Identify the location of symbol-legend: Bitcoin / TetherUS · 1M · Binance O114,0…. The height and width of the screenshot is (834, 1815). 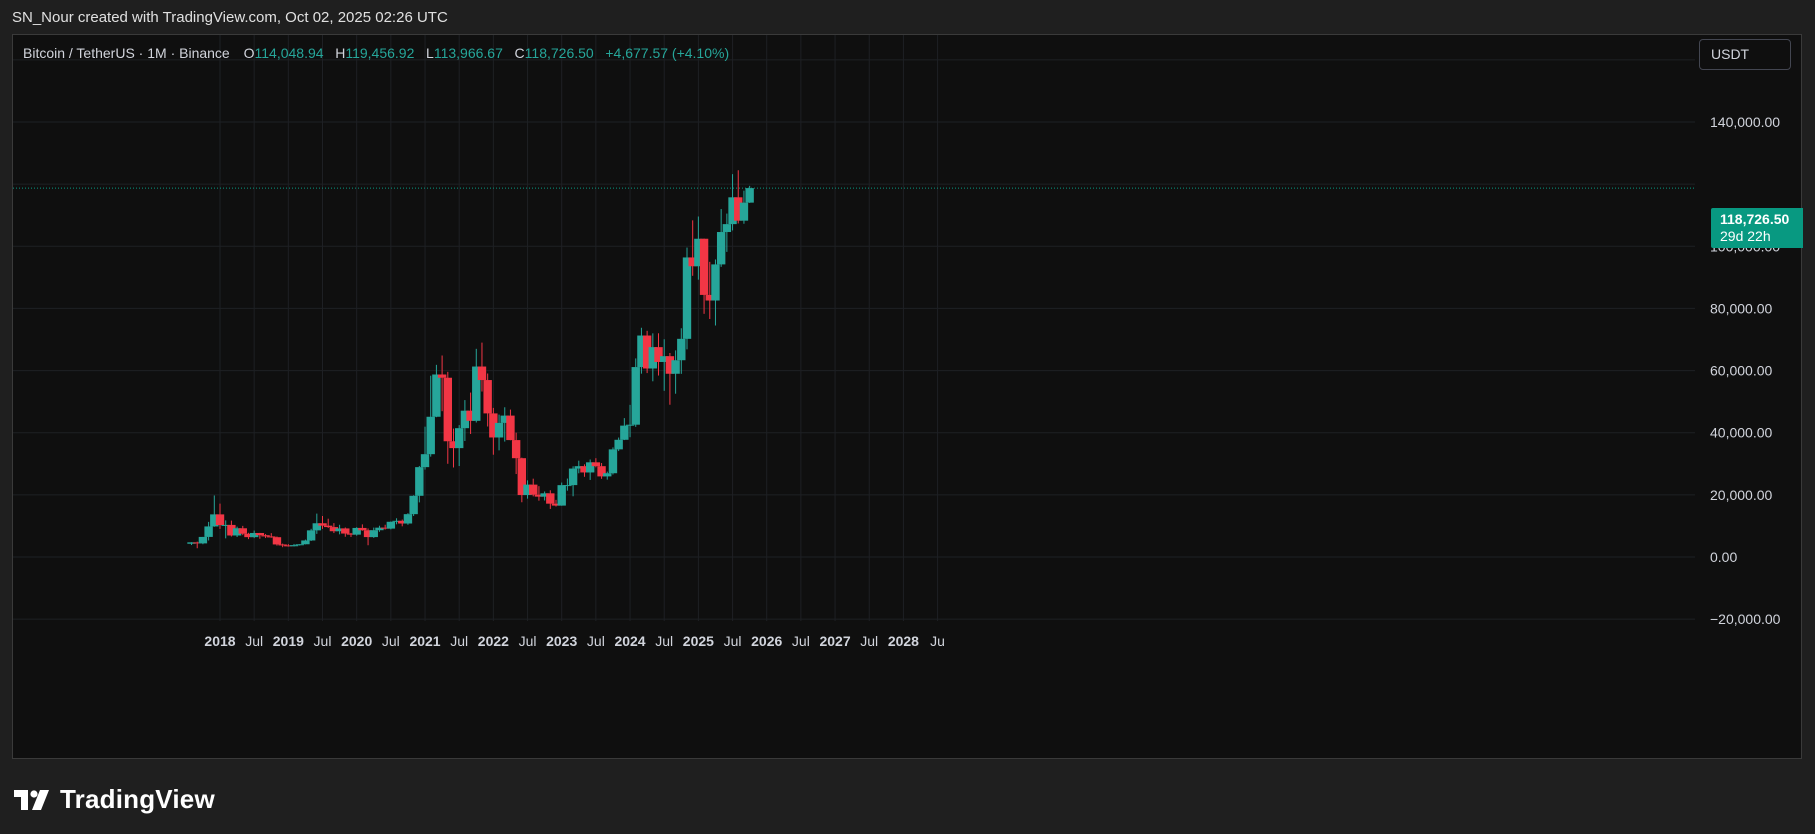
(376, 53).